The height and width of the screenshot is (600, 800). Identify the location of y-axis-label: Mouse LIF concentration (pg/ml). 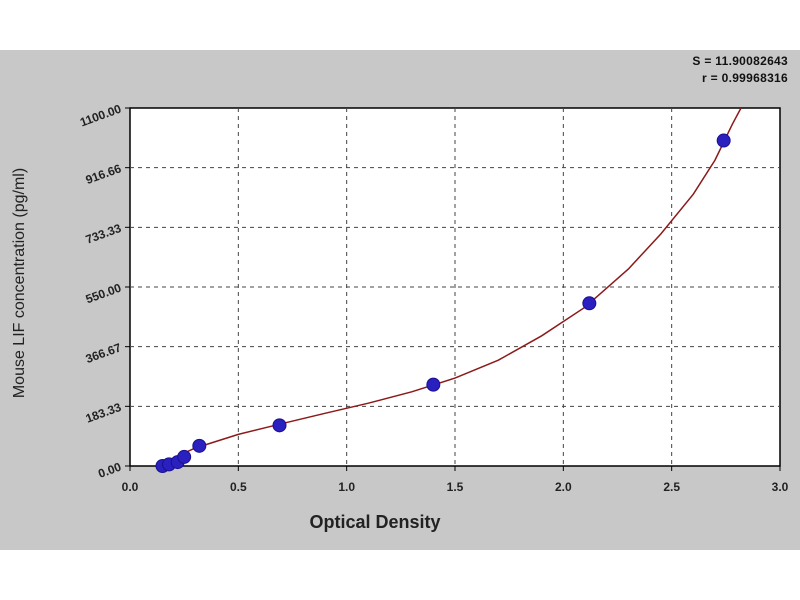
(19, 283).